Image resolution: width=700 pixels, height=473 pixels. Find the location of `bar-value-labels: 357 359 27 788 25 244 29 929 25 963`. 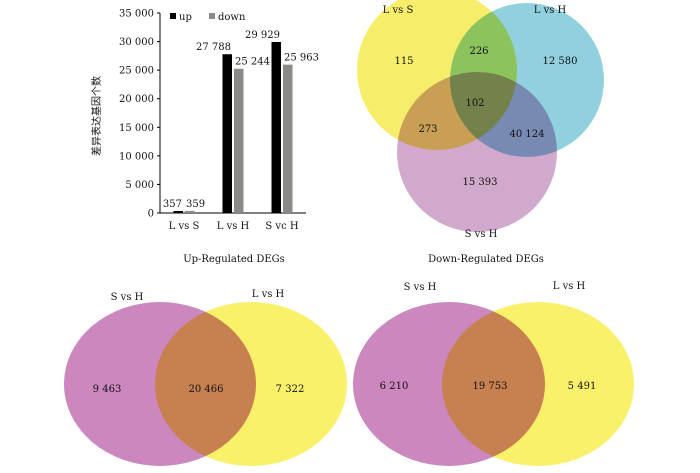

bar-value-labels: 357 359 27 788 25 244 29 929 25 963 is located at coordinates (241, 120).